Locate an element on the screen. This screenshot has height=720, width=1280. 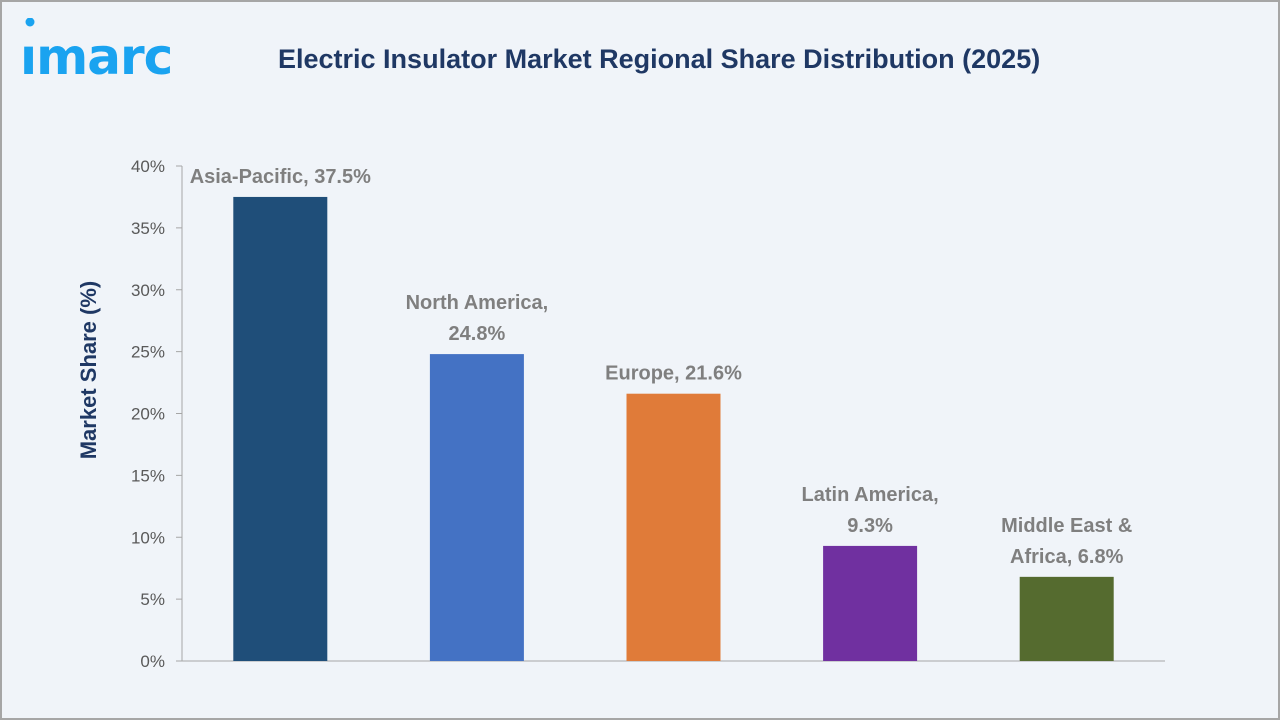
data-label: 9.3% is located at coordinates (870, 526).